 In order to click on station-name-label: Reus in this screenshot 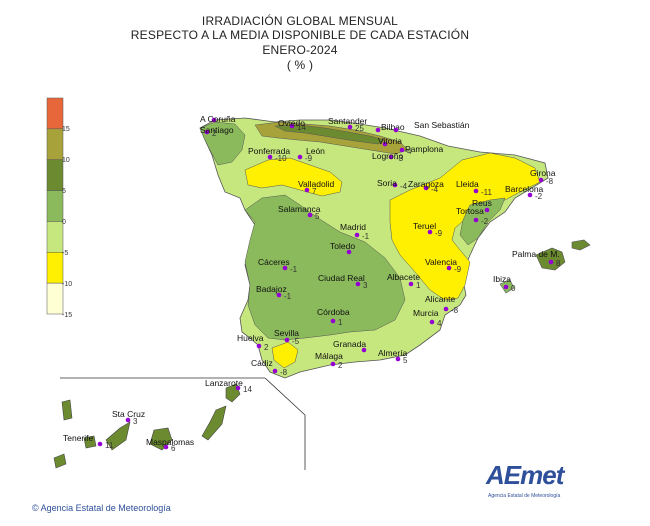, I will do `click(482, 203)`.